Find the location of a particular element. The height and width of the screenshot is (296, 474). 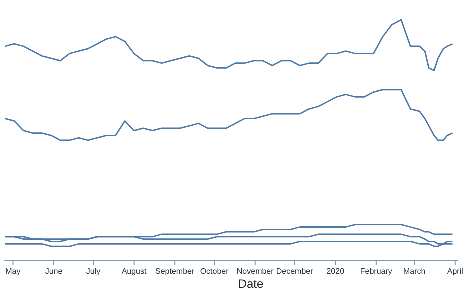

x-tick-label: August is located at coordinates (135, 271).